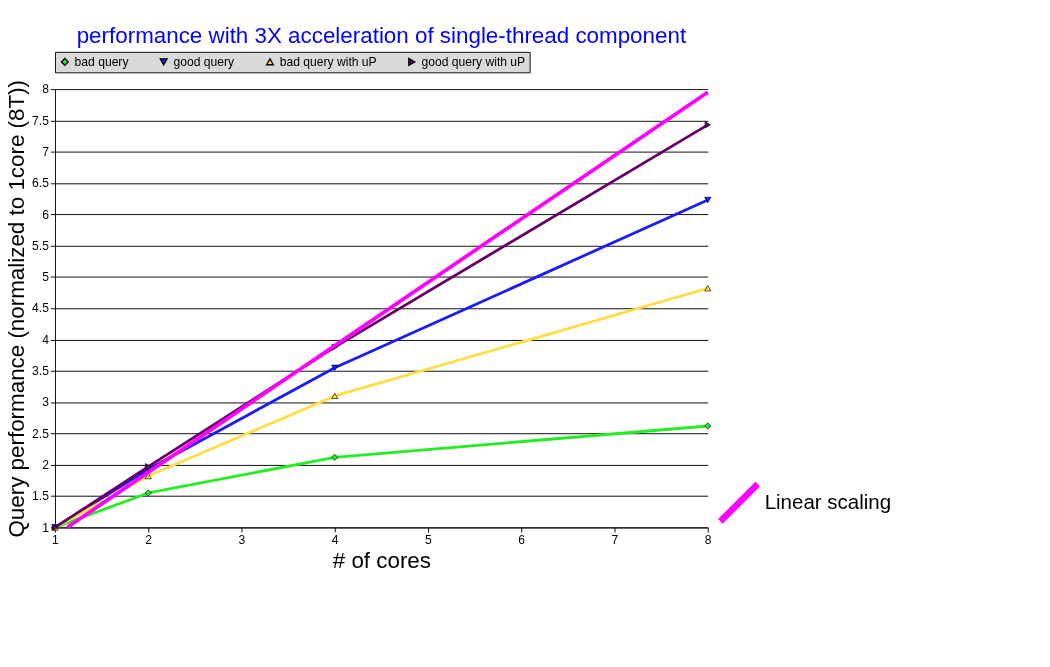 The height and width of the screenshot is (667, 1050). Describe the element at coordinates (41, 371) in the screenshot. I see `y-tick-label: 3.5` at that location.